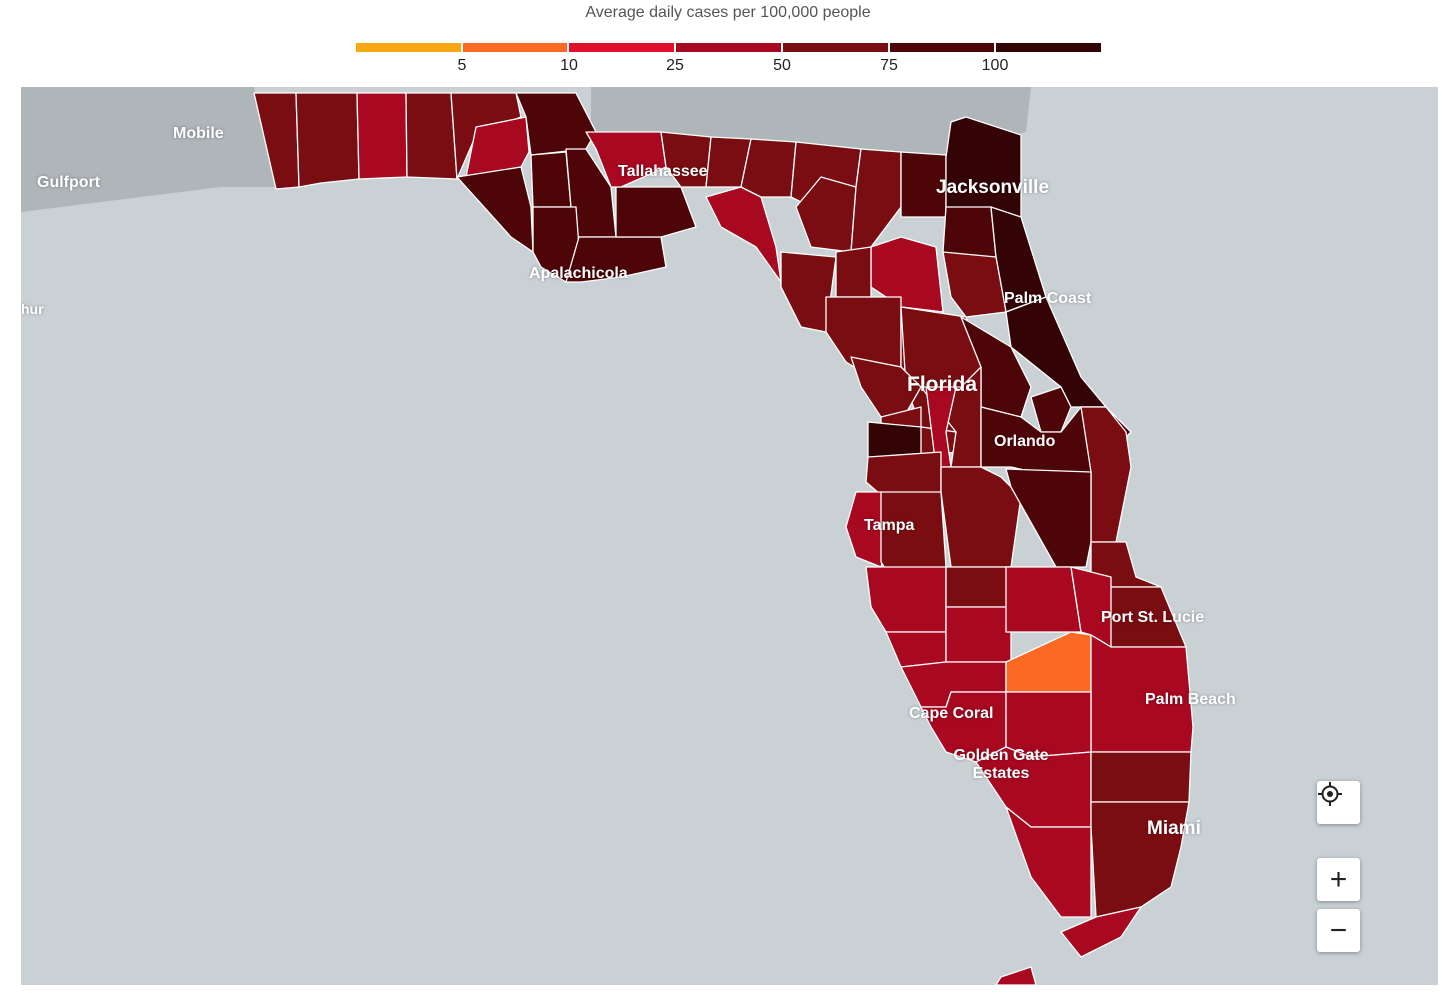 This screenshot has height=1000, width=1456. Describe the element at coordinates (729, 63) in the screenshot. I see `color-legend: 5 10 25 50 75 100` at that location.